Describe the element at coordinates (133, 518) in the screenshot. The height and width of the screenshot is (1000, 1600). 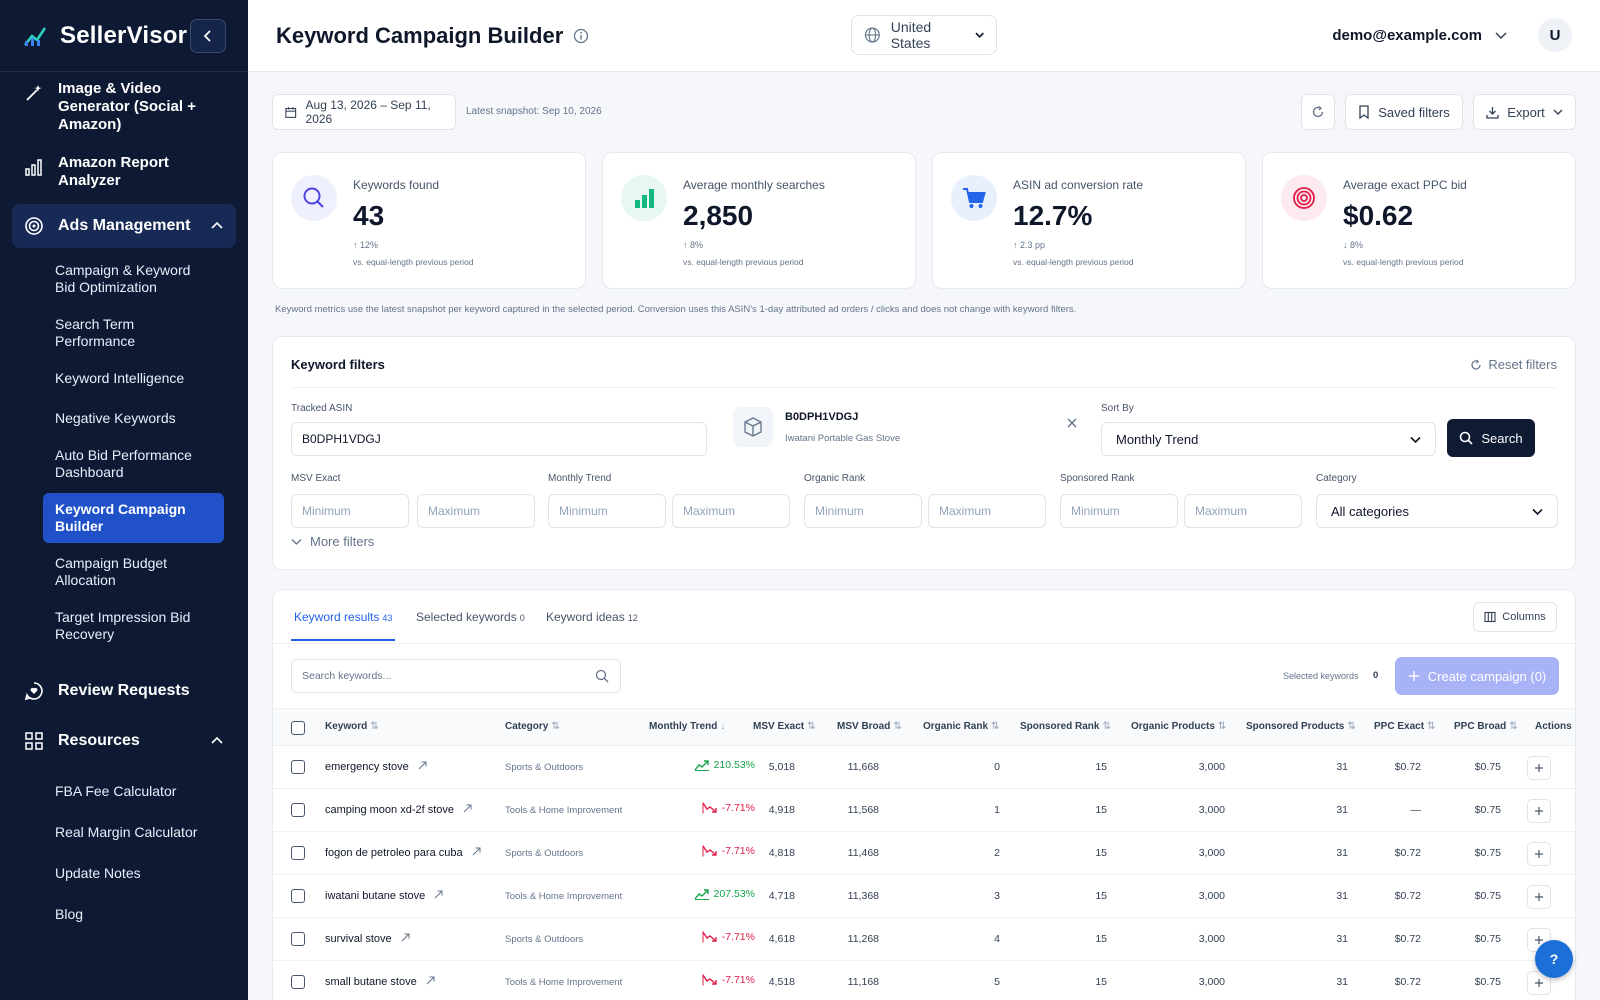
I see `sidebar-item-keyword-campaign-builder: Keyword Campaign Builder` at that location.